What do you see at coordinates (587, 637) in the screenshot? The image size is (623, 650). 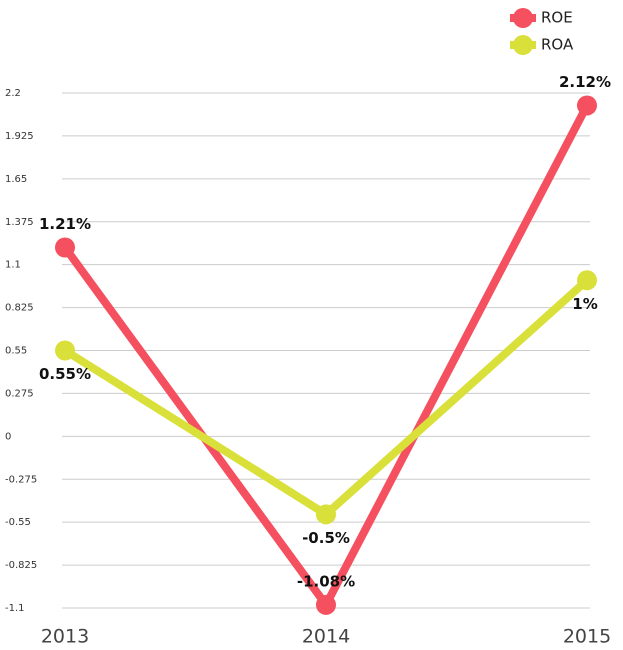 I see `x-tick-label: 2015` at bounding box center [587, 637].